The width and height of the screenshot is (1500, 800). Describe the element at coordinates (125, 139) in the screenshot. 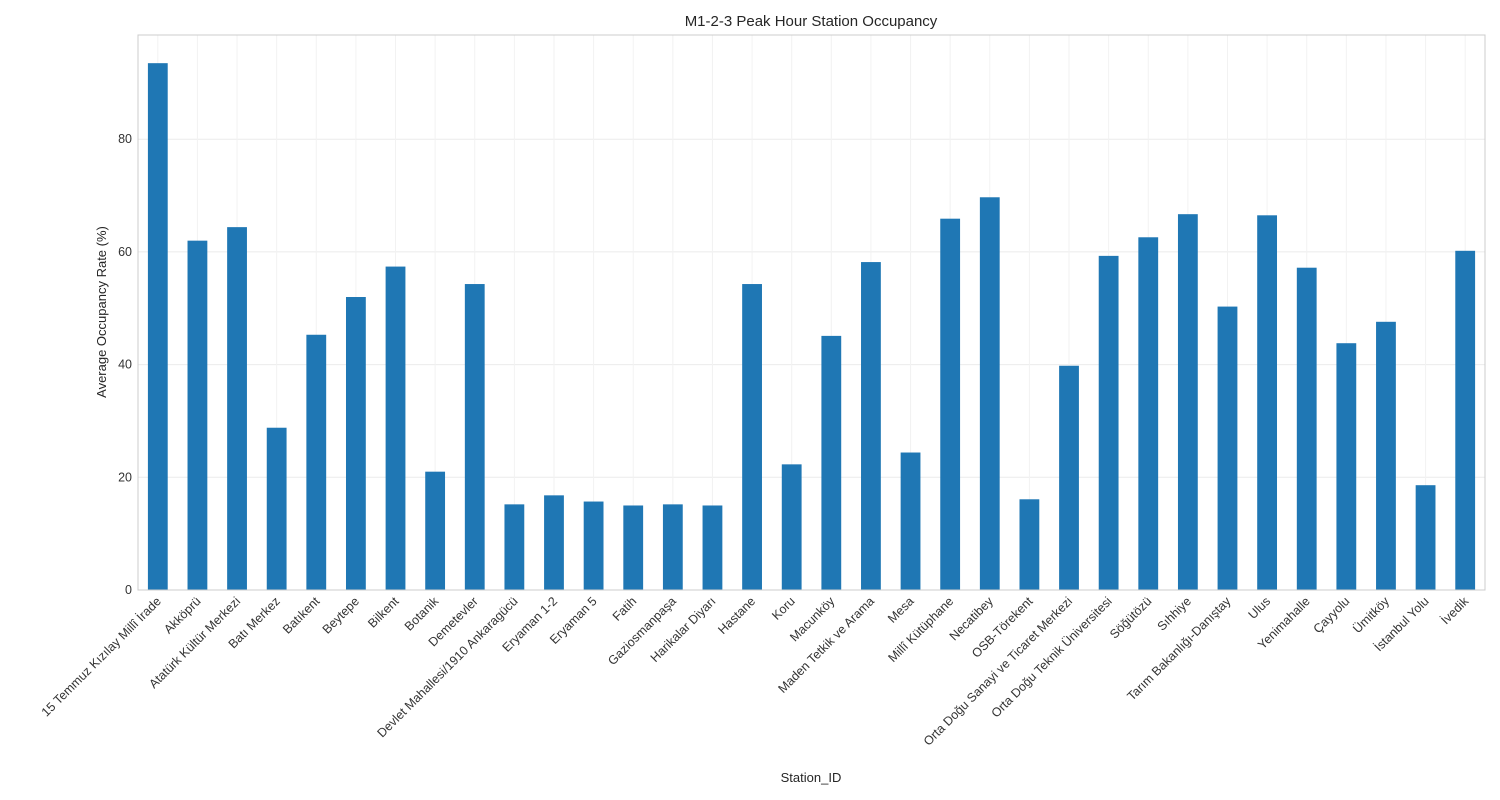

I see `y-tick-label: 80` at that location.